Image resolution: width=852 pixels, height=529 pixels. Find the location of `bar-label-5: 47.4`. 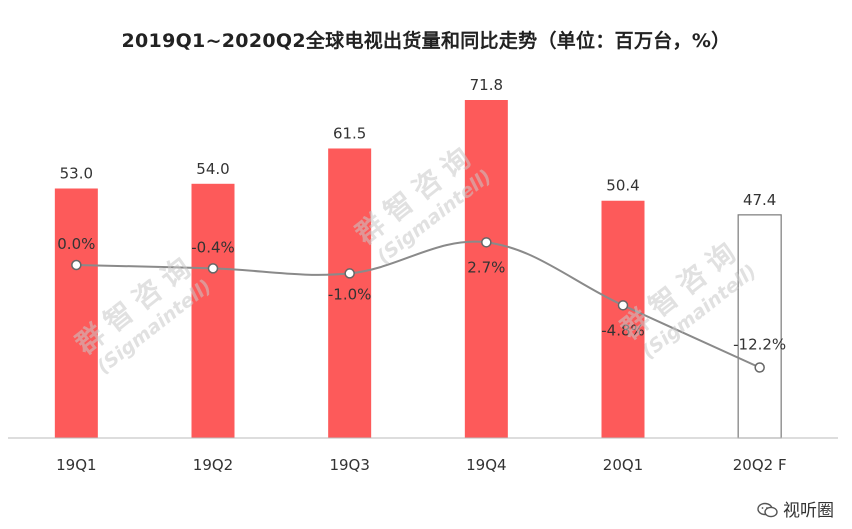

bar-label-5: 47.4 is located at coordinates (759, 200).